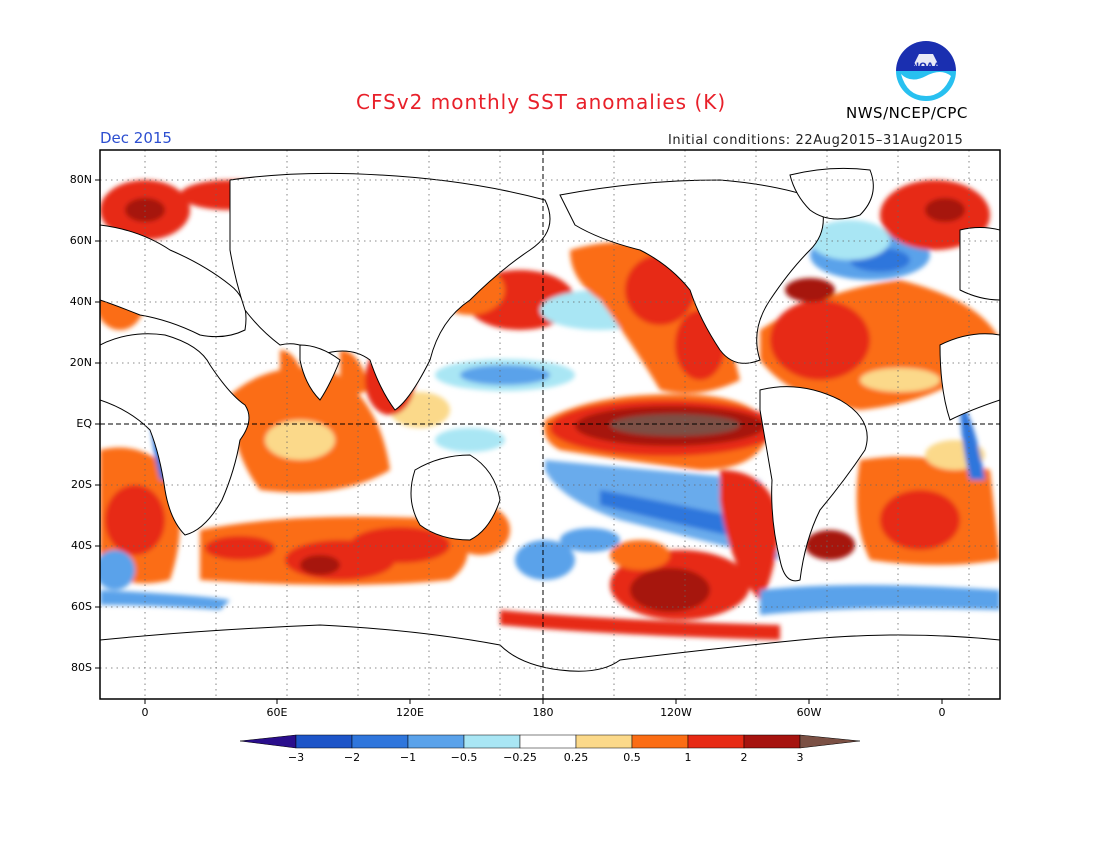  I want to click on colorbar-tick-label: 2, so click(744, 757).